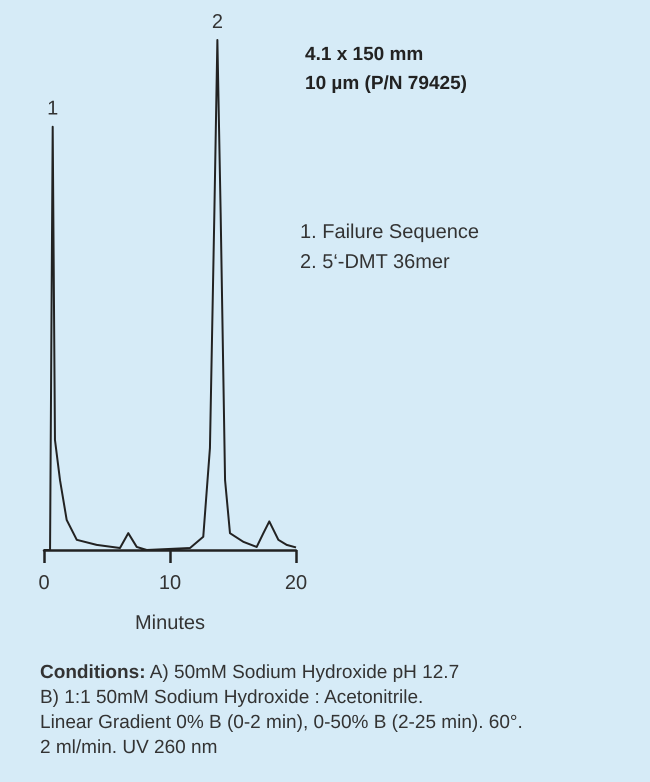  What do you see at coordinates (296, 583) in the screenshot?
I see `x-tick-label: 20` at bounding box center [296, 583].